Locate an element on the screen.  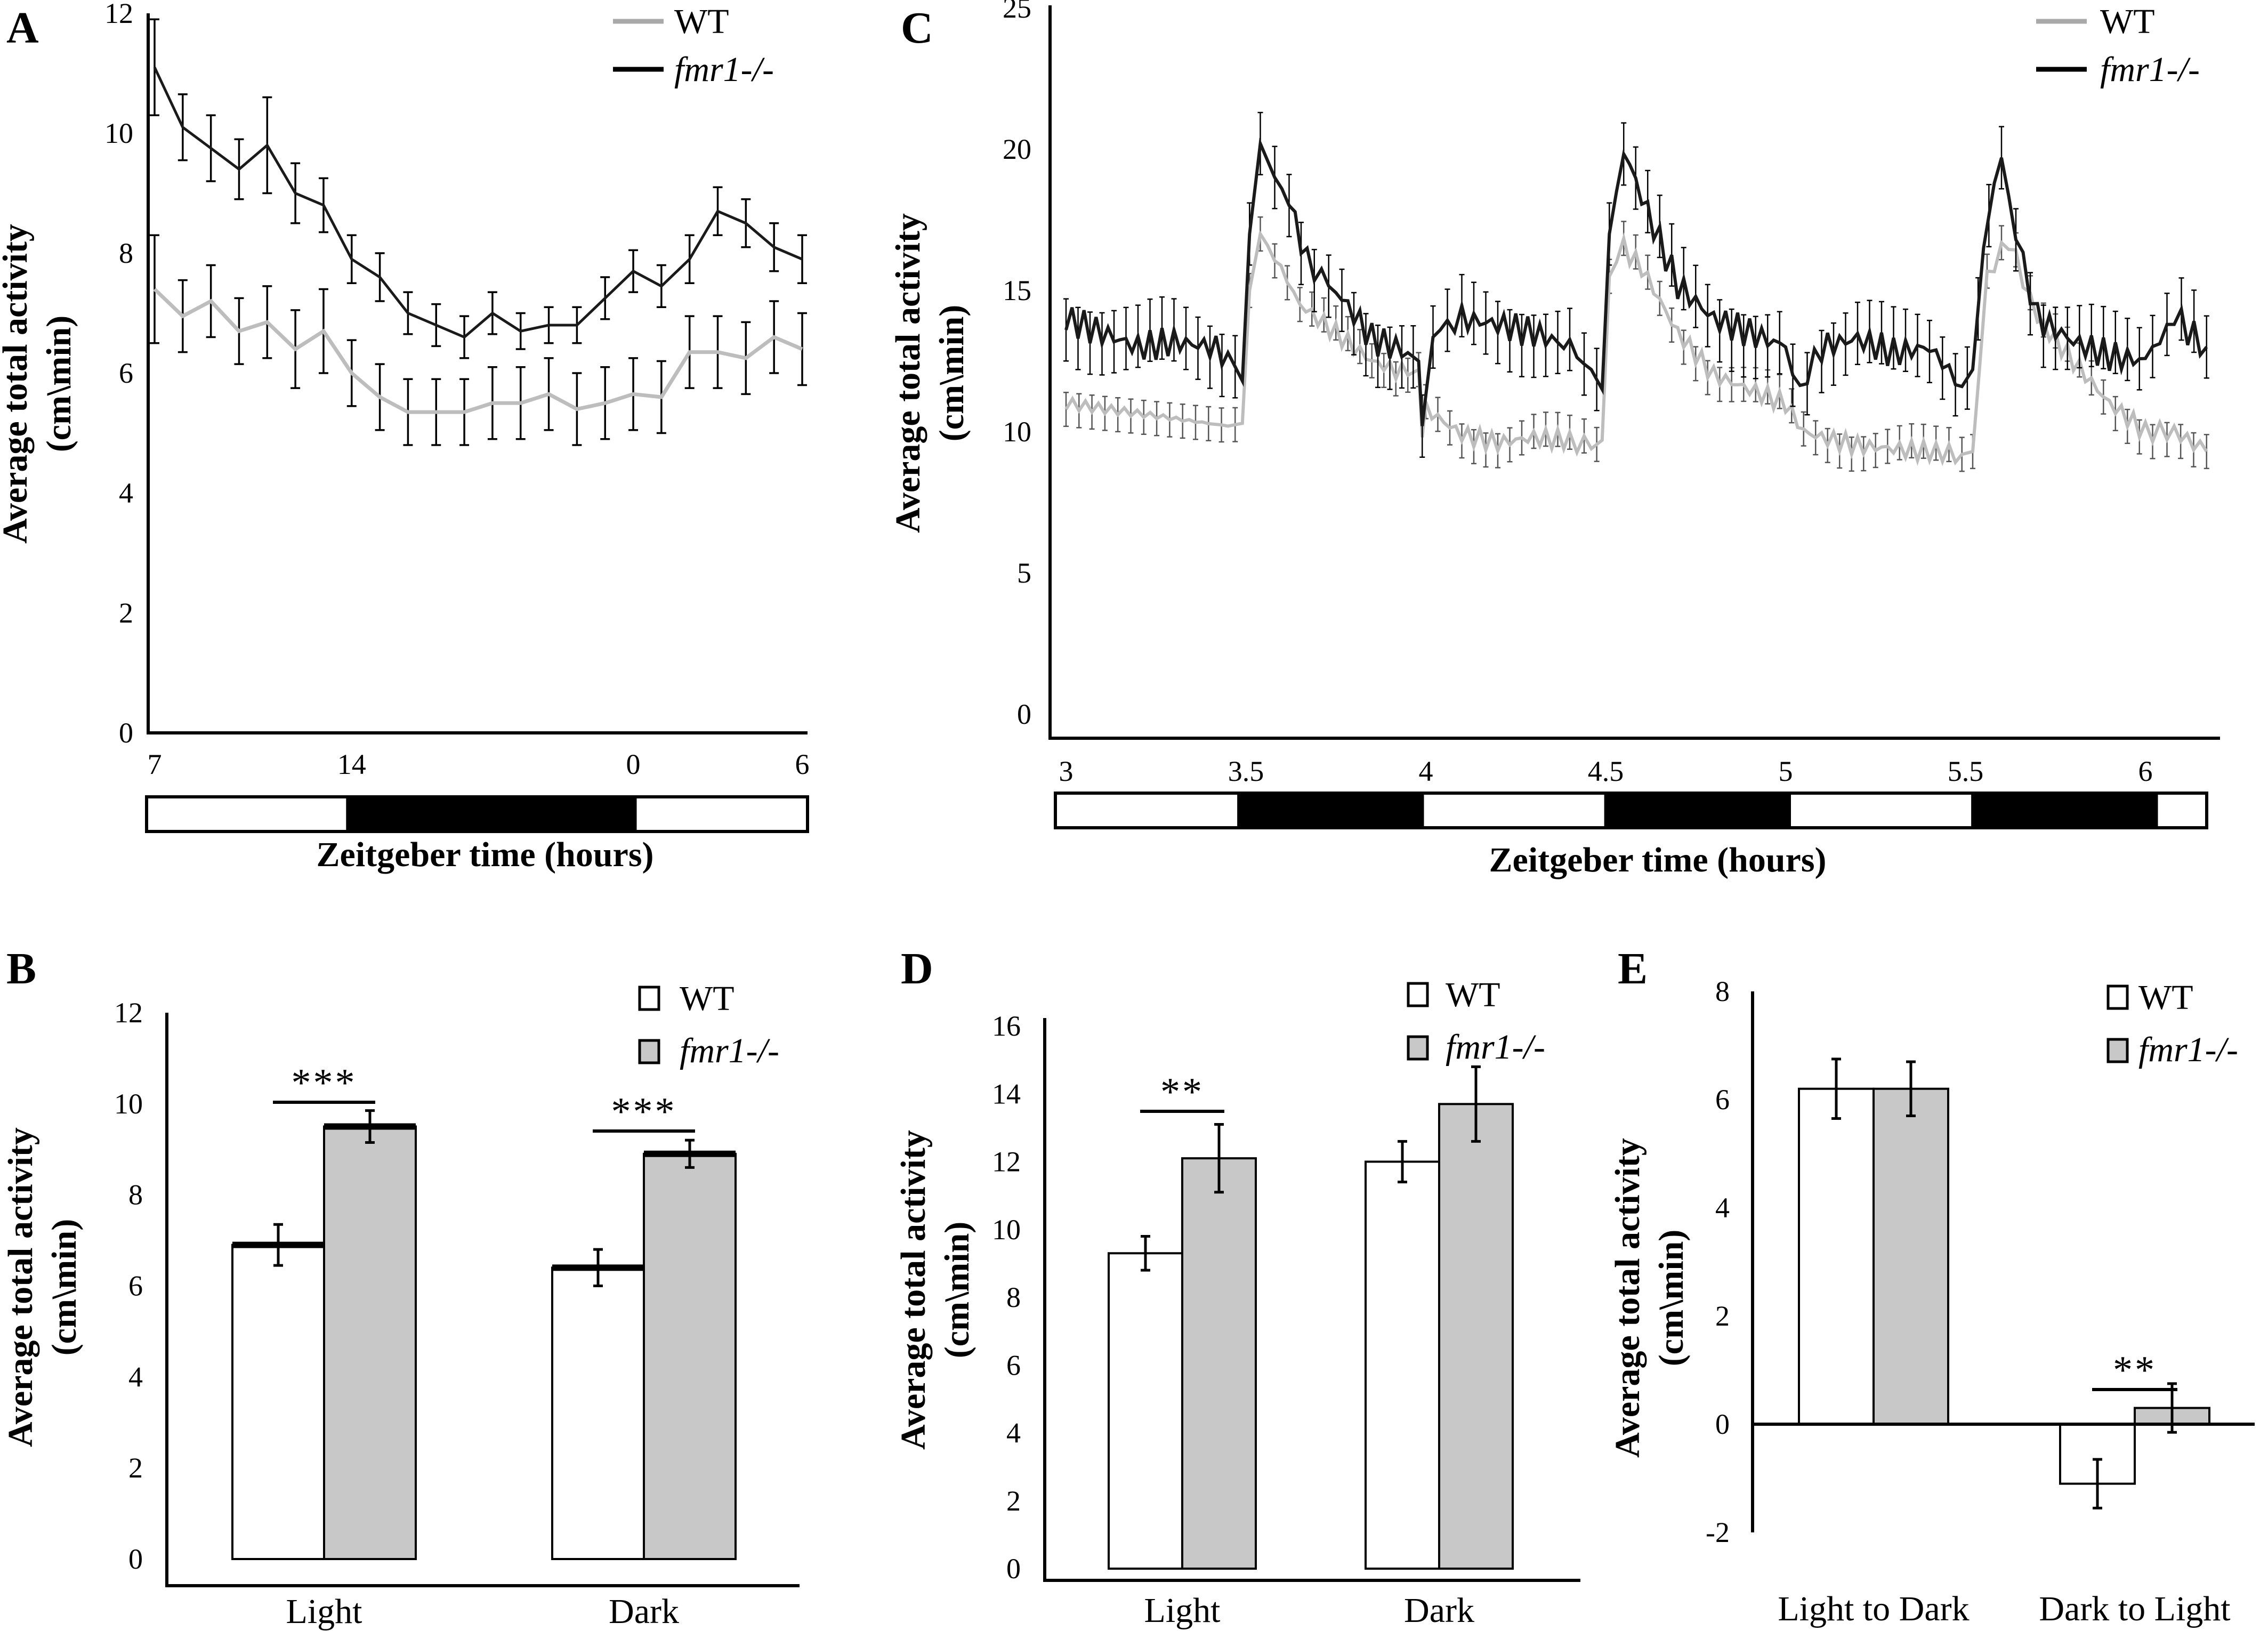
panel-d-y-ticks: 0 2 4 6 8 10 12 14 16 is located at coordinates (1007, 1297).